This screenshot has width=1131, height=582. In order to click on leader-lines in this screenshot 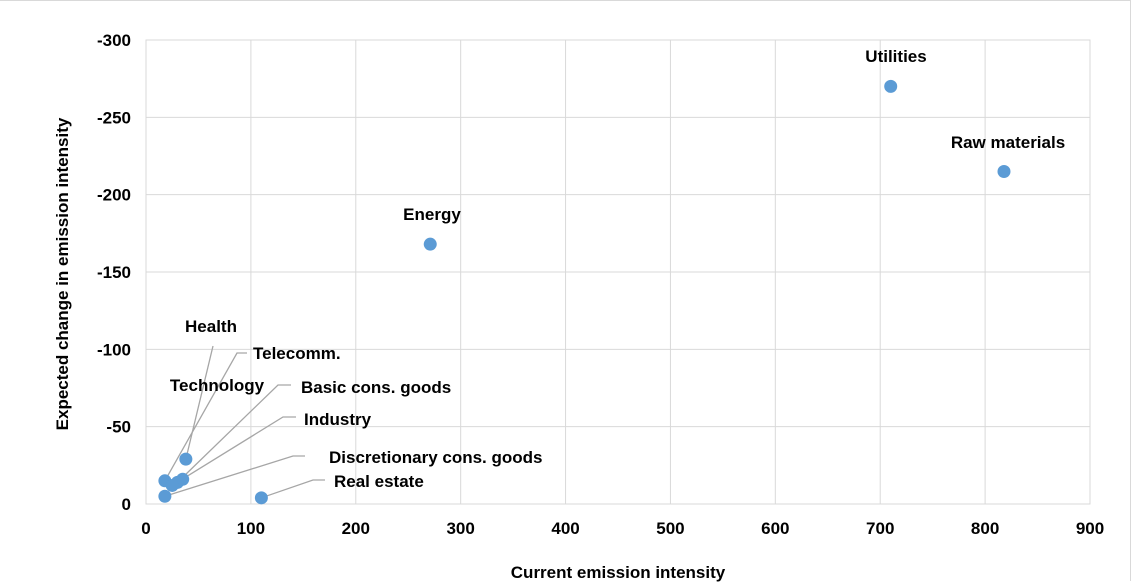, I will do `click(244, 422)`.